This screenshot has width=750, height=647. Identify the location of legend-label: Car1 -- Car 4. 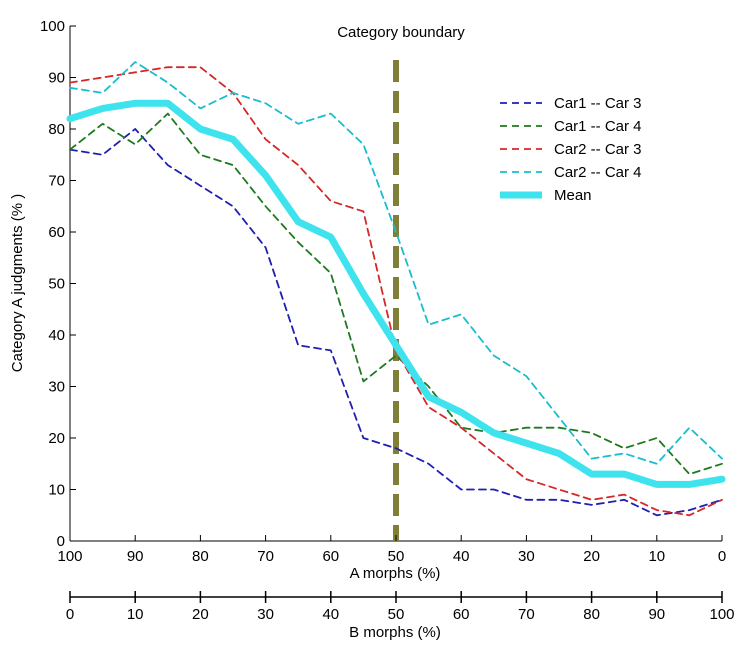
(598, 126).